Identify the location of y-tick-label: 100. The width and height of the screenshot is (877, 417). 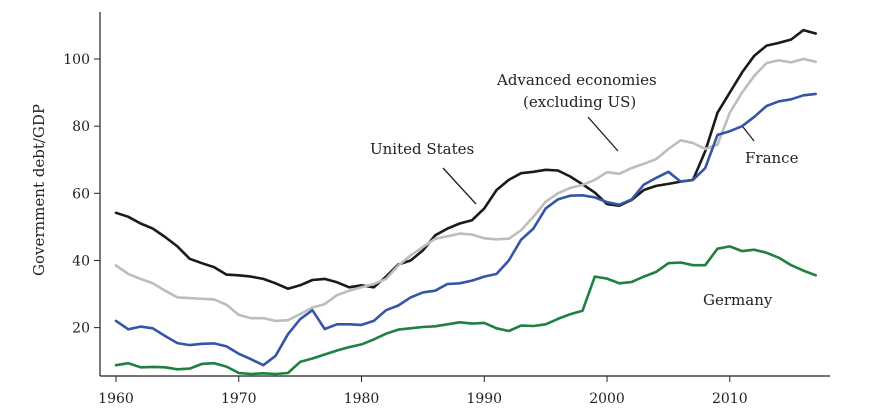
(76, 60).